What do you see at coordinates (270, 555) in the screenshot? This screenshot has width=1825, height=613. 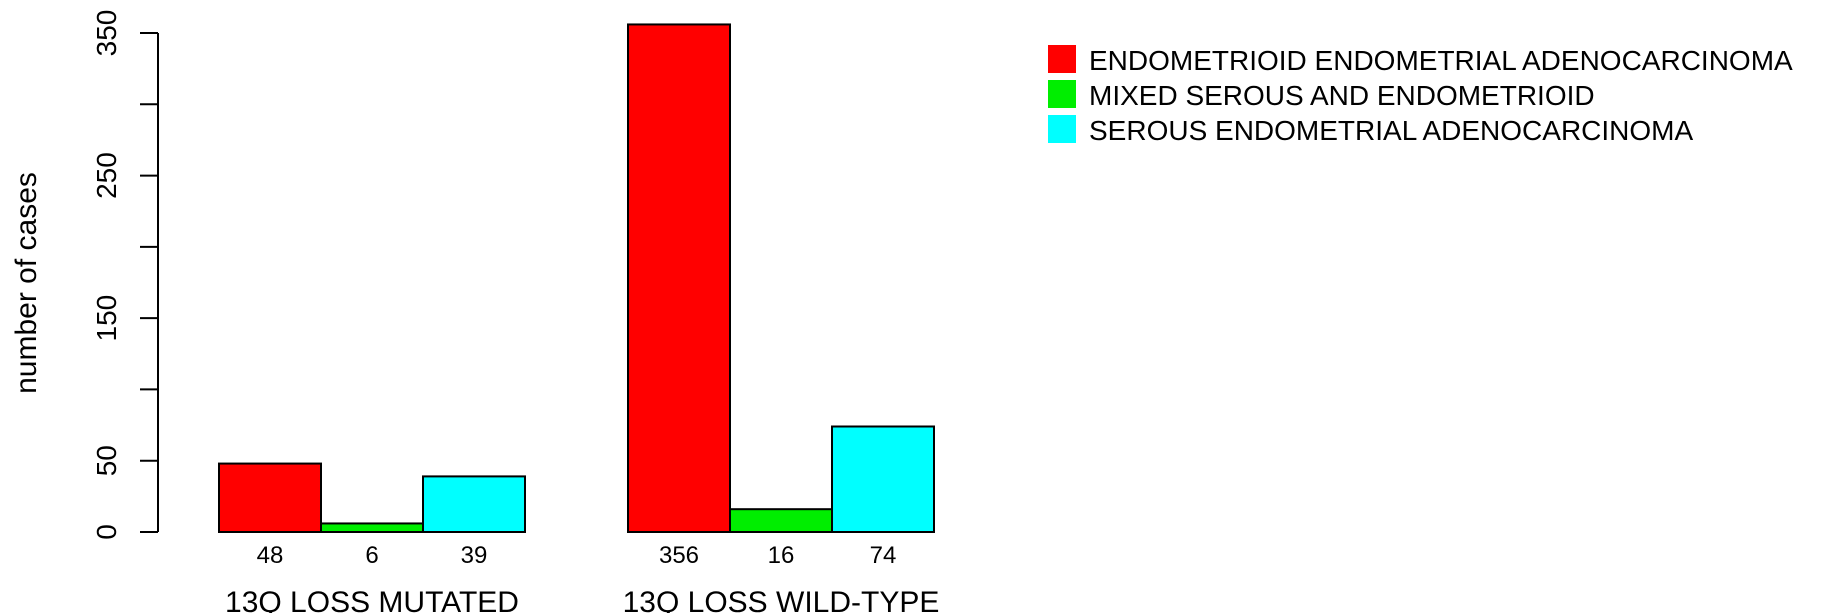 I see `bar-value-label: 48` at bounding box center [270, 555].